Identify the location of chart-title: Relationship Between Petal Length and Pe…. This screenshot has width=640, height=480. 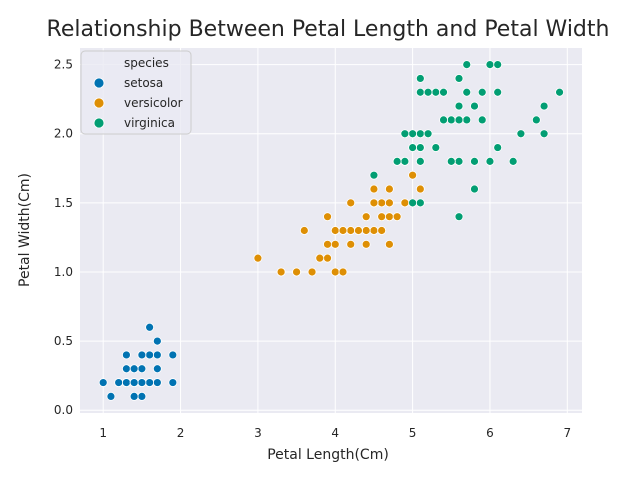
(328, 29).